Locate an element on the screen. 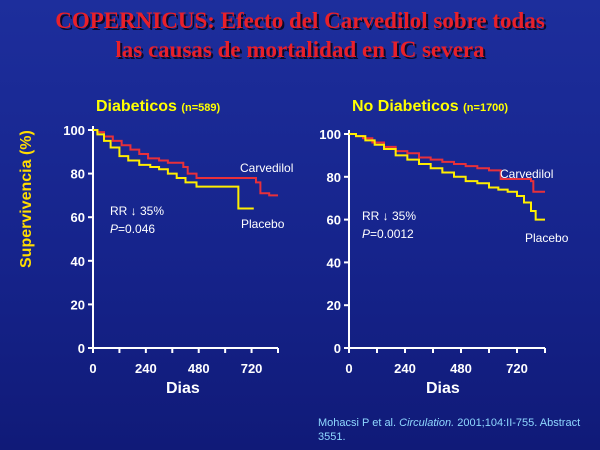 This screenshot has height=450, width=600. panel-title-diabetic-main: Diabeticos is located at coordinates (136, 106).